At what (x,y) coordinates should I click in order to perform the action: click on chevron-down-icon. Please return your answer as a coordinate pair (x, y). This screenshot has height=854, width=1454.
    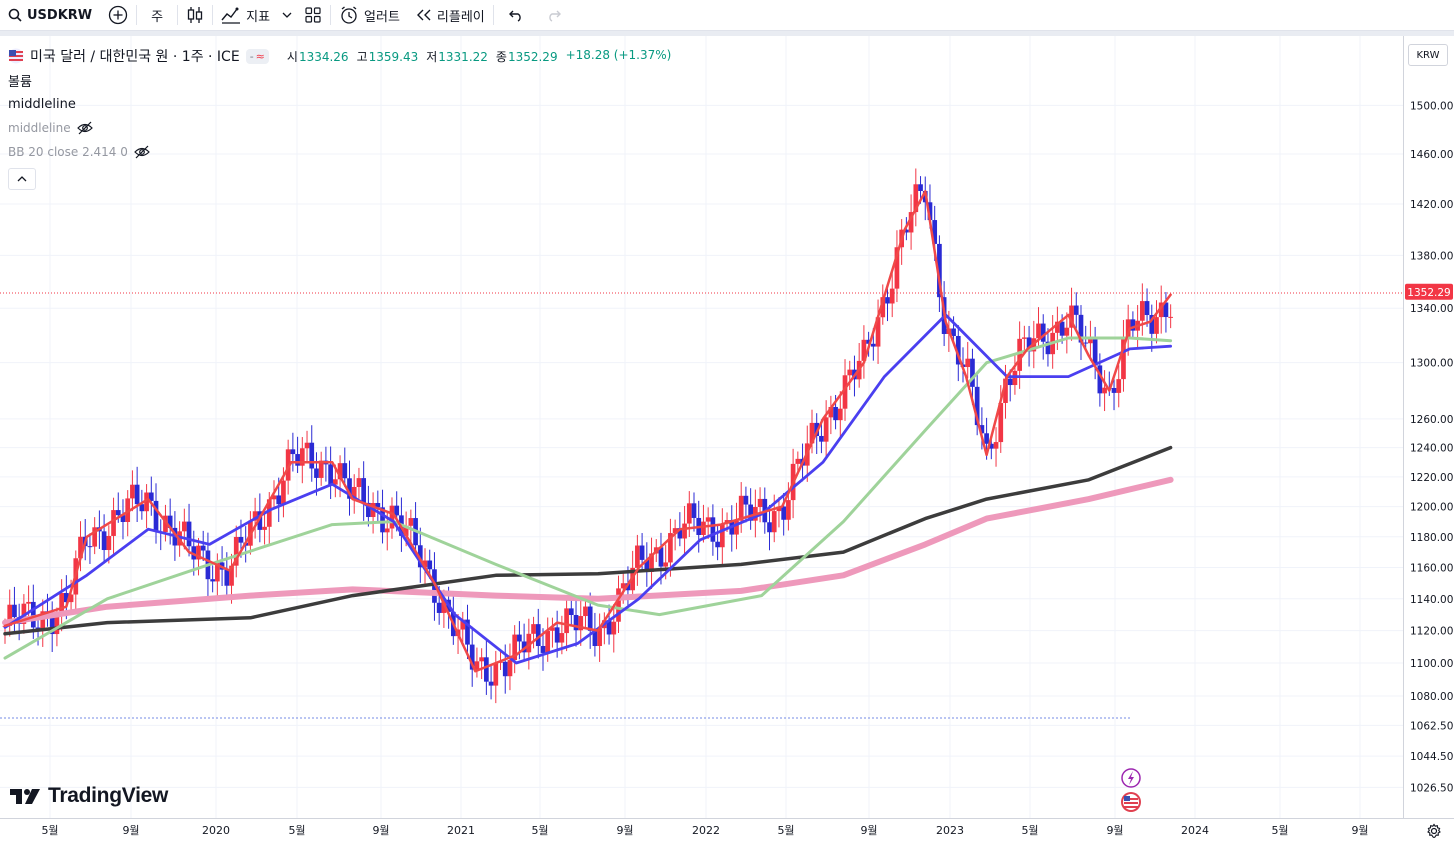
    Looking at the image, I should click on (287, 15).